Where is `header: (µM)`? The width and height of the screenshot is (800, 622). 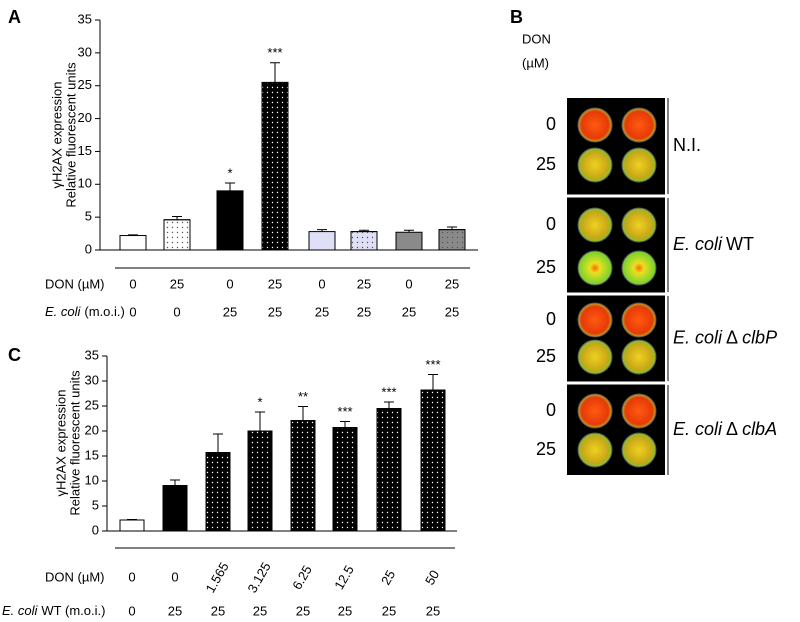 header: (µM) is located at coordinates (535, 62).